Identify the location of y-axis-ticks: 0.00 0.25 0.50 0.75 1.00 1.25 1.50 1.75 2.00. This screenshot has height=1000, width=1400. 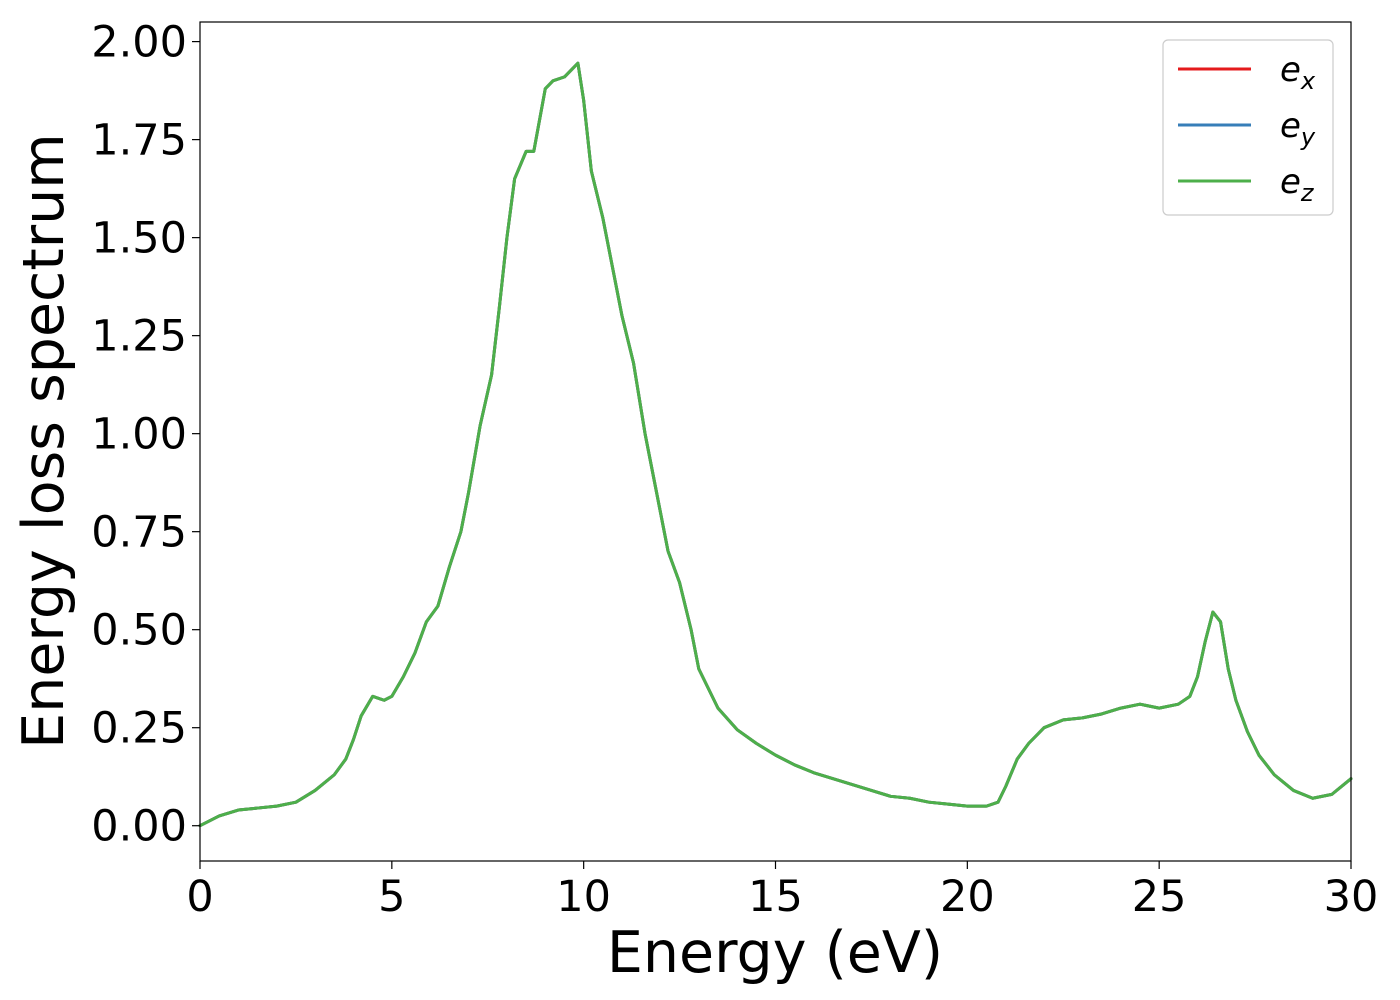
(145, 435).